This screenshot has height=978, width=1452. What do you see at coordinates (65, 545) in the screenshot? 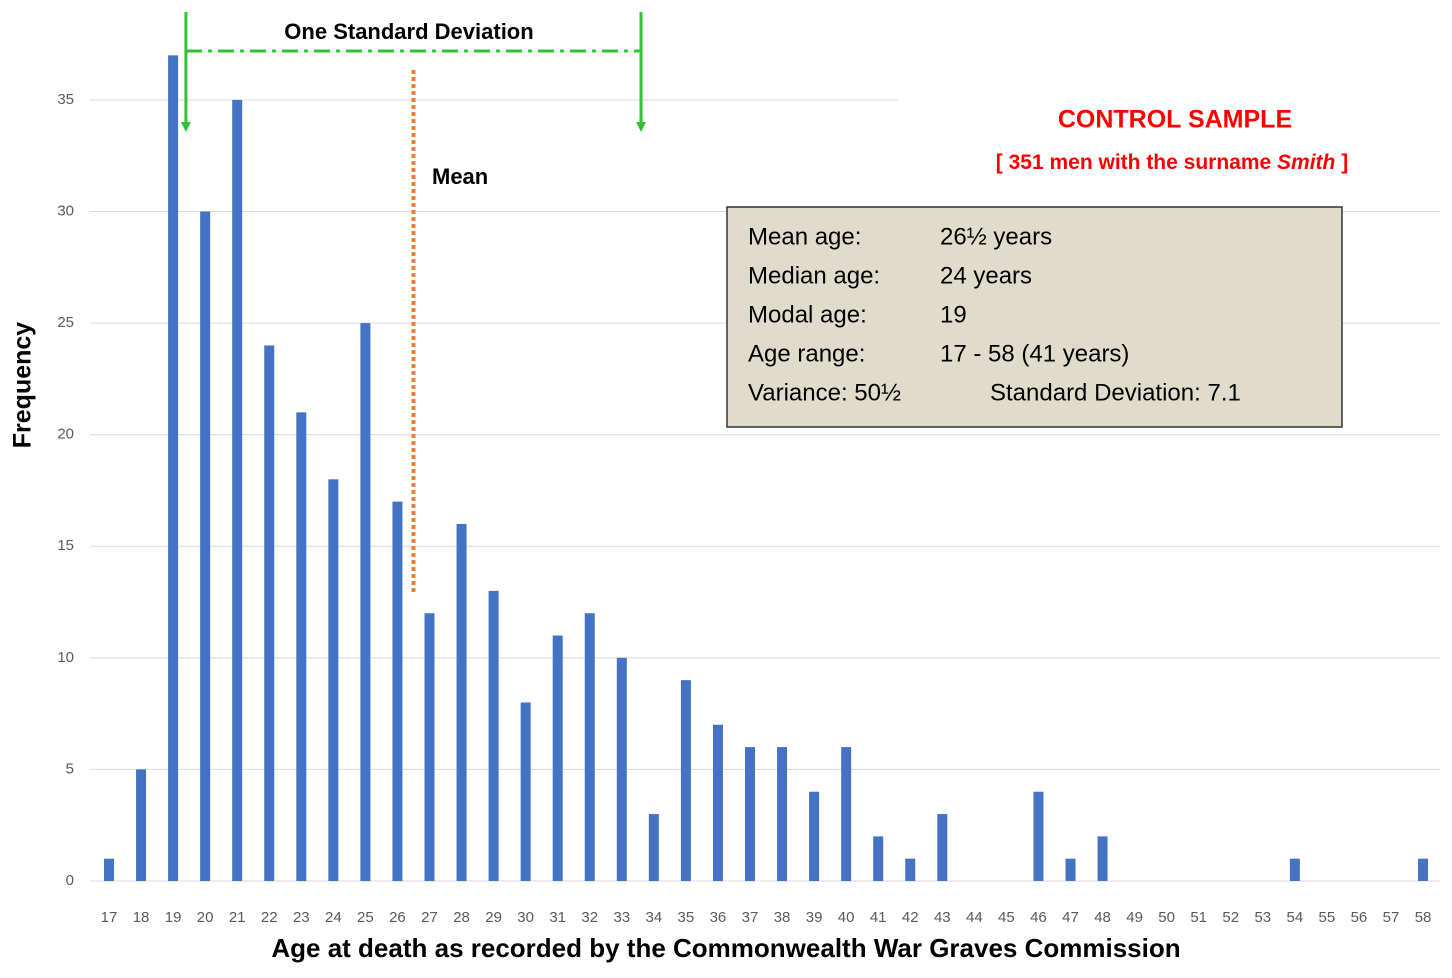
I see `y-tick-label: 15` at bounding box center [65, 545].